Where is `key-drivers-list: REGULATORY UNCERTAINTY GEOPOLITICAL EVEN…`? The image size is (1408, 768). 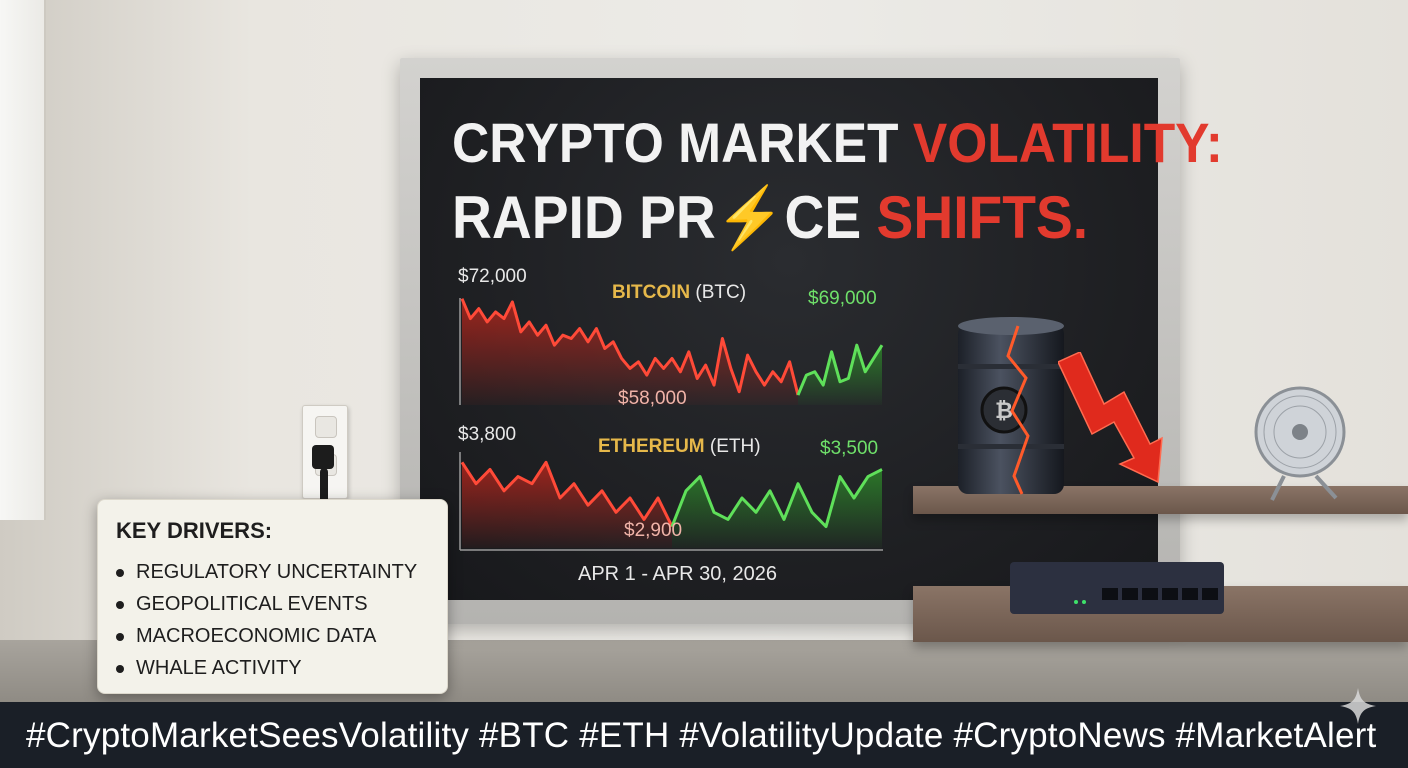 key-drivers-list: REGULATORY UNCERTAINTY GEOPOLITICAL EVEN… is located at coordinates (266, 620).